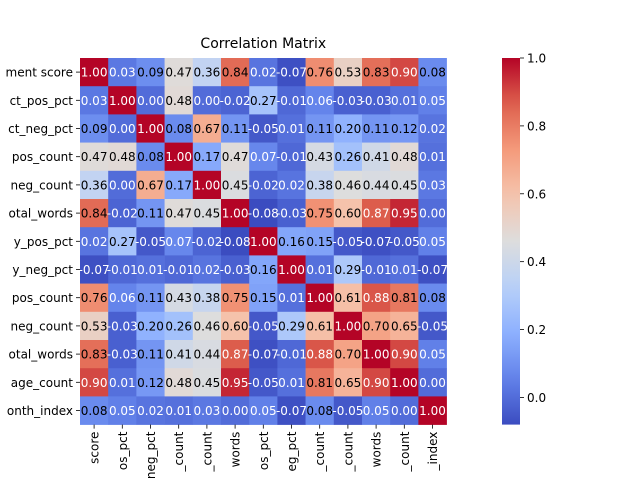  I want to click on cell-label-1-5: -0.02, so click(235, 101).